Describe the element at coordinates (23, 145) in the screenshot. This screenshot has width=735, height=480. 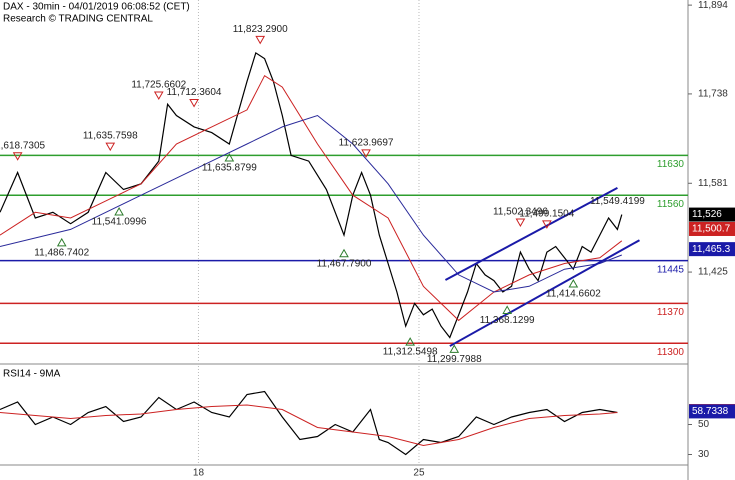
I see `annotation: 11,618.7305` at that location.